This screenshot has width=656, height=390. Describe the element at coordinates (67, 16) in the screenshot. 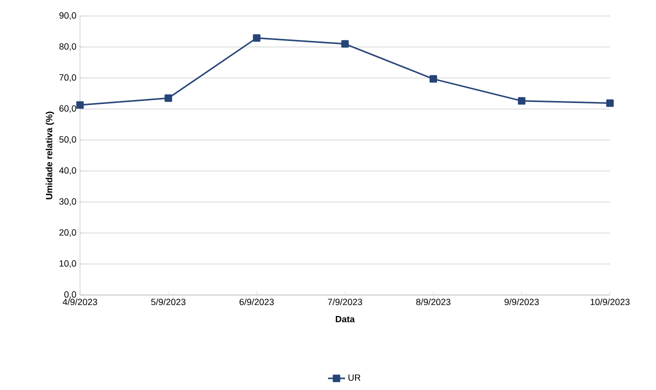

I see `y-tick-label: 90,0` at that location.